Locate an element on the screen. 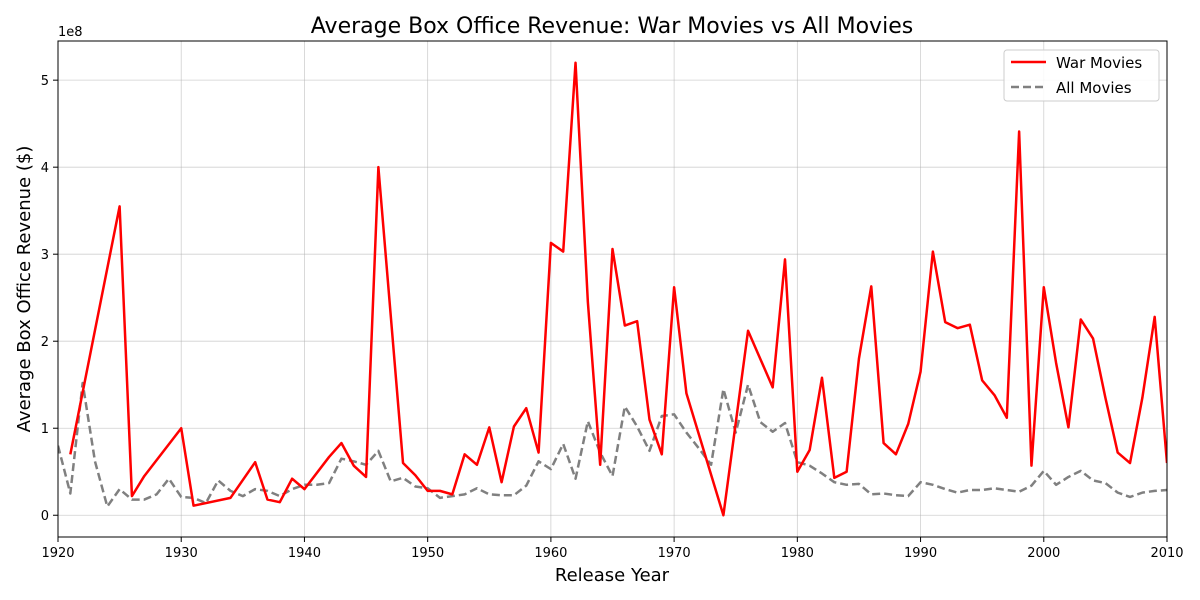  x-tick-label: 1930 is located at coordinates (181, 553).